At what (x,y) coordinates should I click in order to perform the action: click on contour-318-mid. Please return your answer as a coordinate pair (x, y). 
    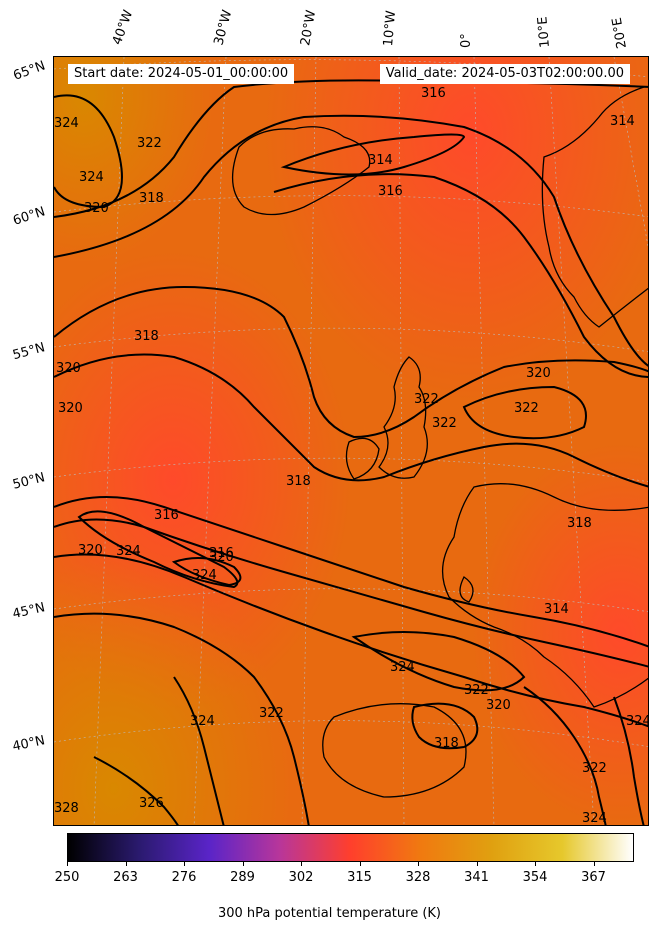
    Looking at the image, I should click on (351, 362).